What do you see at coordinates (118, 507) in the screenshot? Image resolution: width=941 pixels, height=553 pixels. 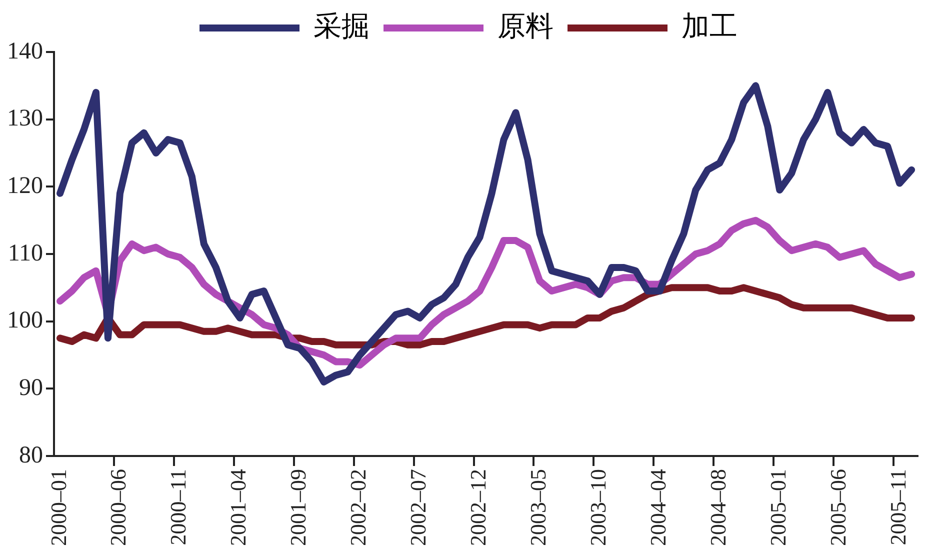 I see `x-tick-label: 2000–06` at bounding box center [118, 507].